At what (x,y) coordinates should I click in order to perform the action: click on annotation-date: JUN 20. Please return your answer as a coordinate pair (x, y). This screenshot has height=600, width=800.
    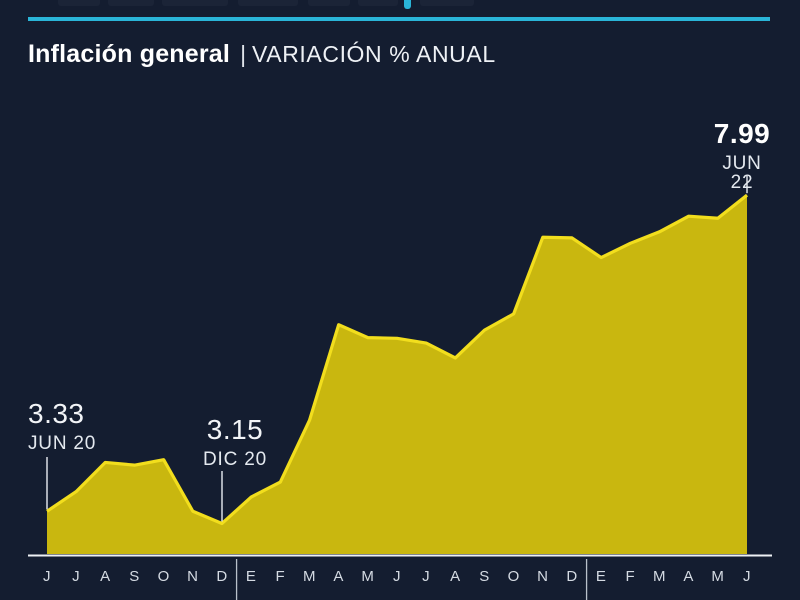
    Looking at the image, I should click on (62, 443).